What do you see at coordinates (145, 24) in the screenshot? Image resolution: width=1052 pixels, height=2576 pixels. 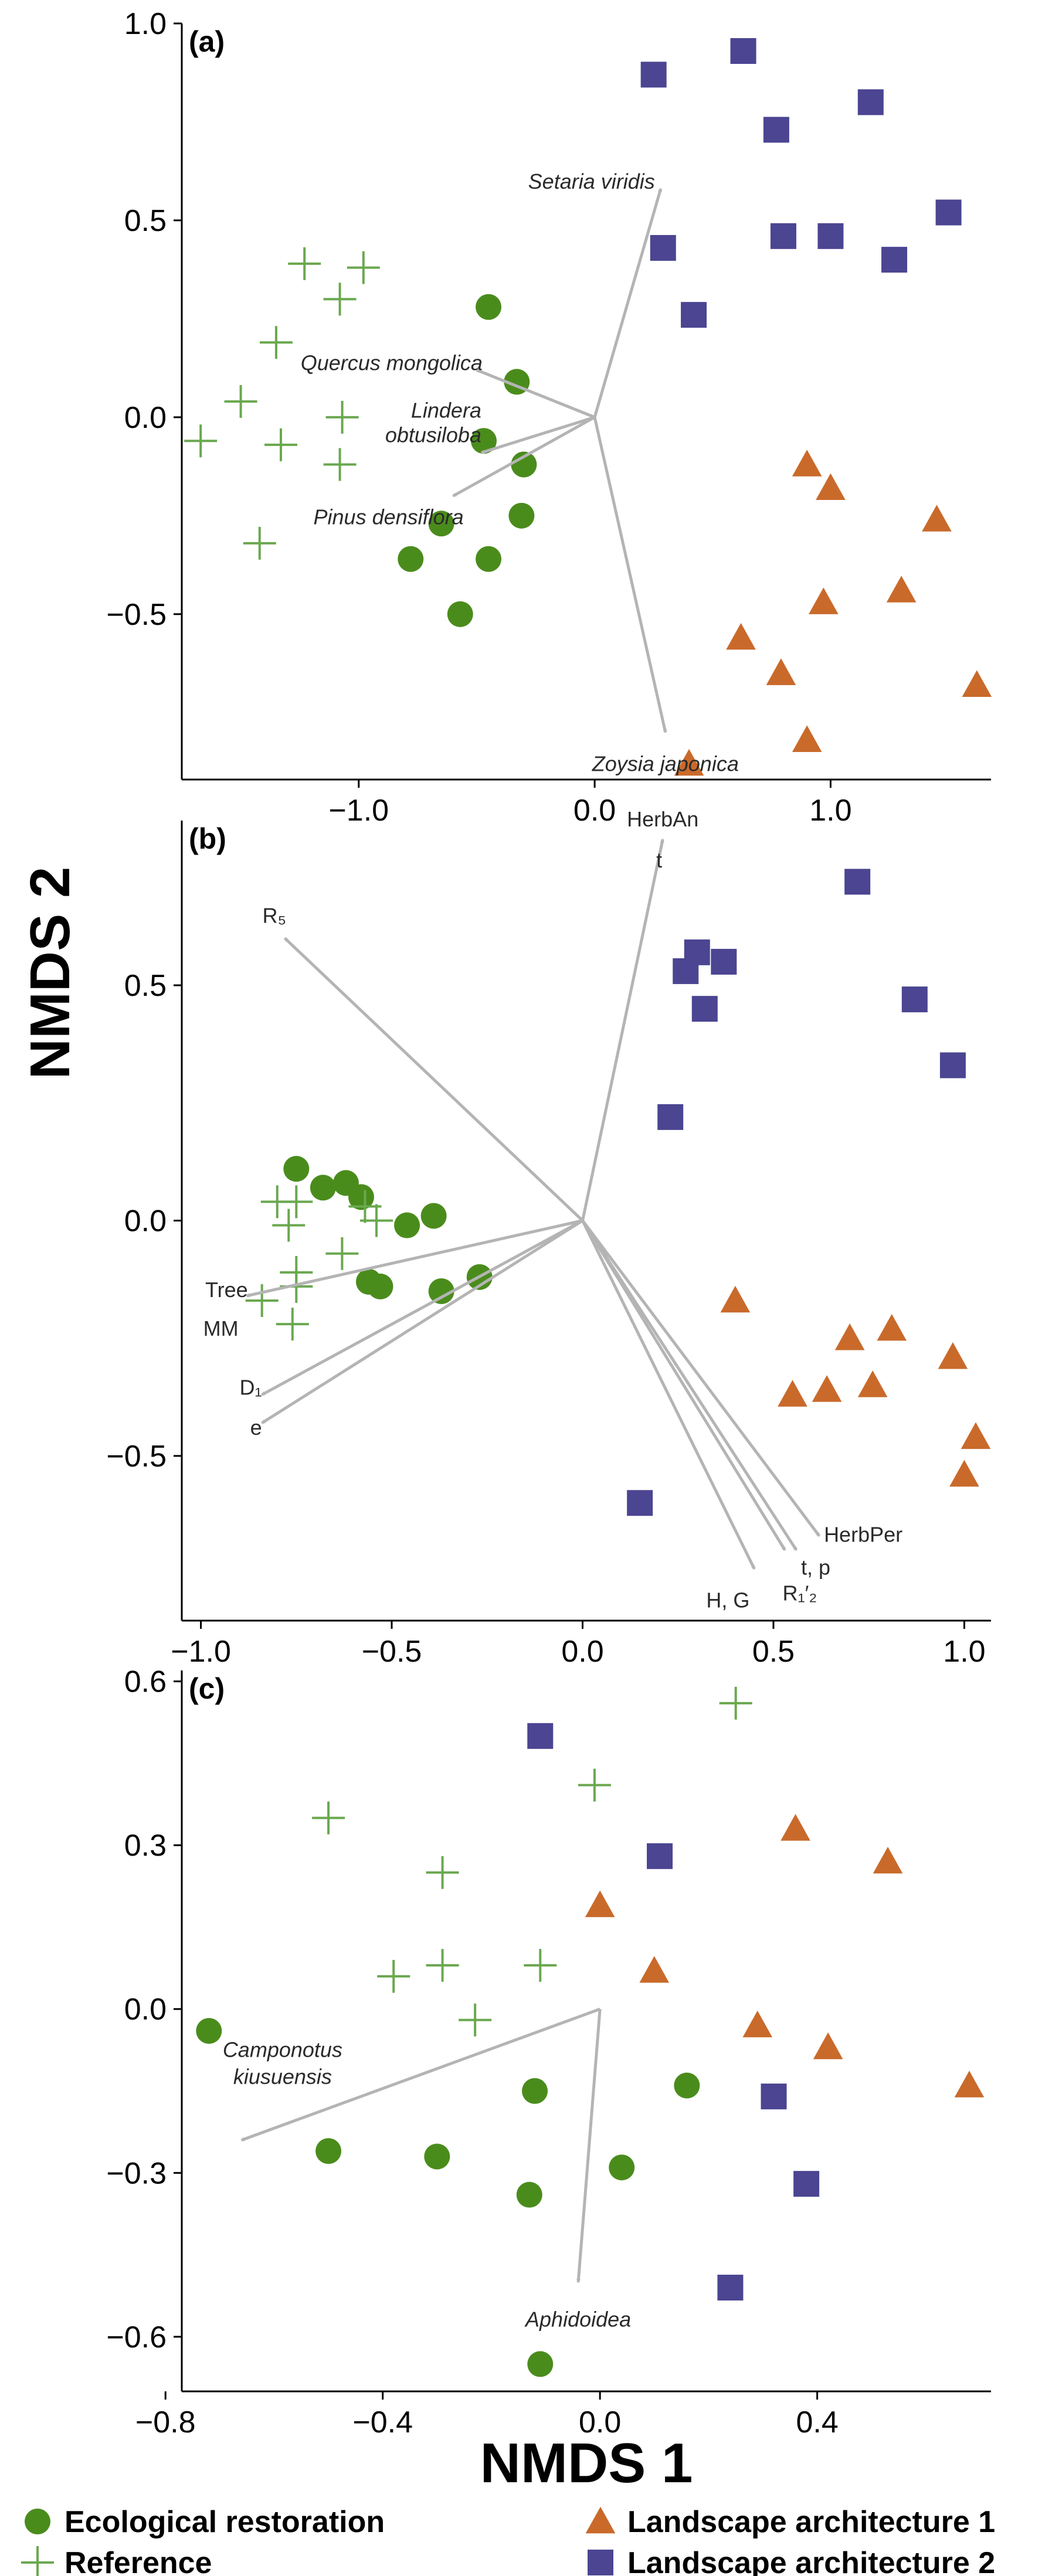 I see `y-tick-label: 1.0` at bounding box center [145, 24].